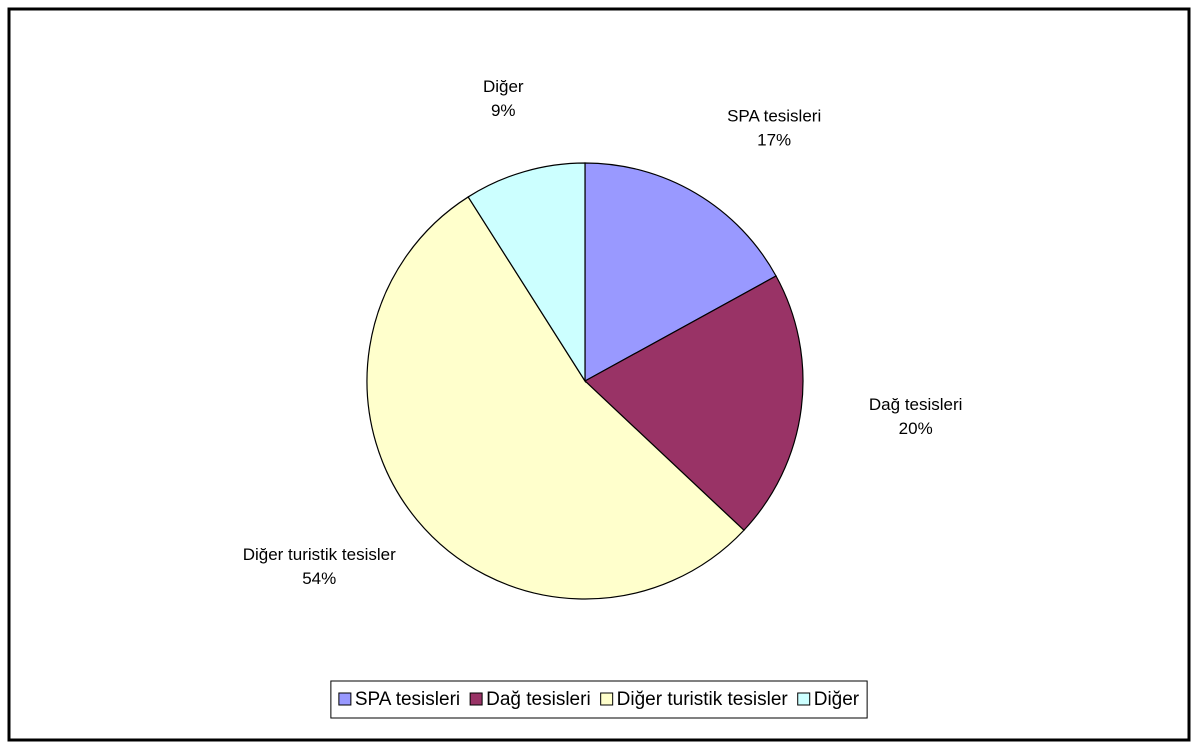 The image size is (1198, 749). What do you see at coordinates (774, 115) in the screenshot?
I see `data-label-name: SPA tesisleri` at bounding box center [774, 115].